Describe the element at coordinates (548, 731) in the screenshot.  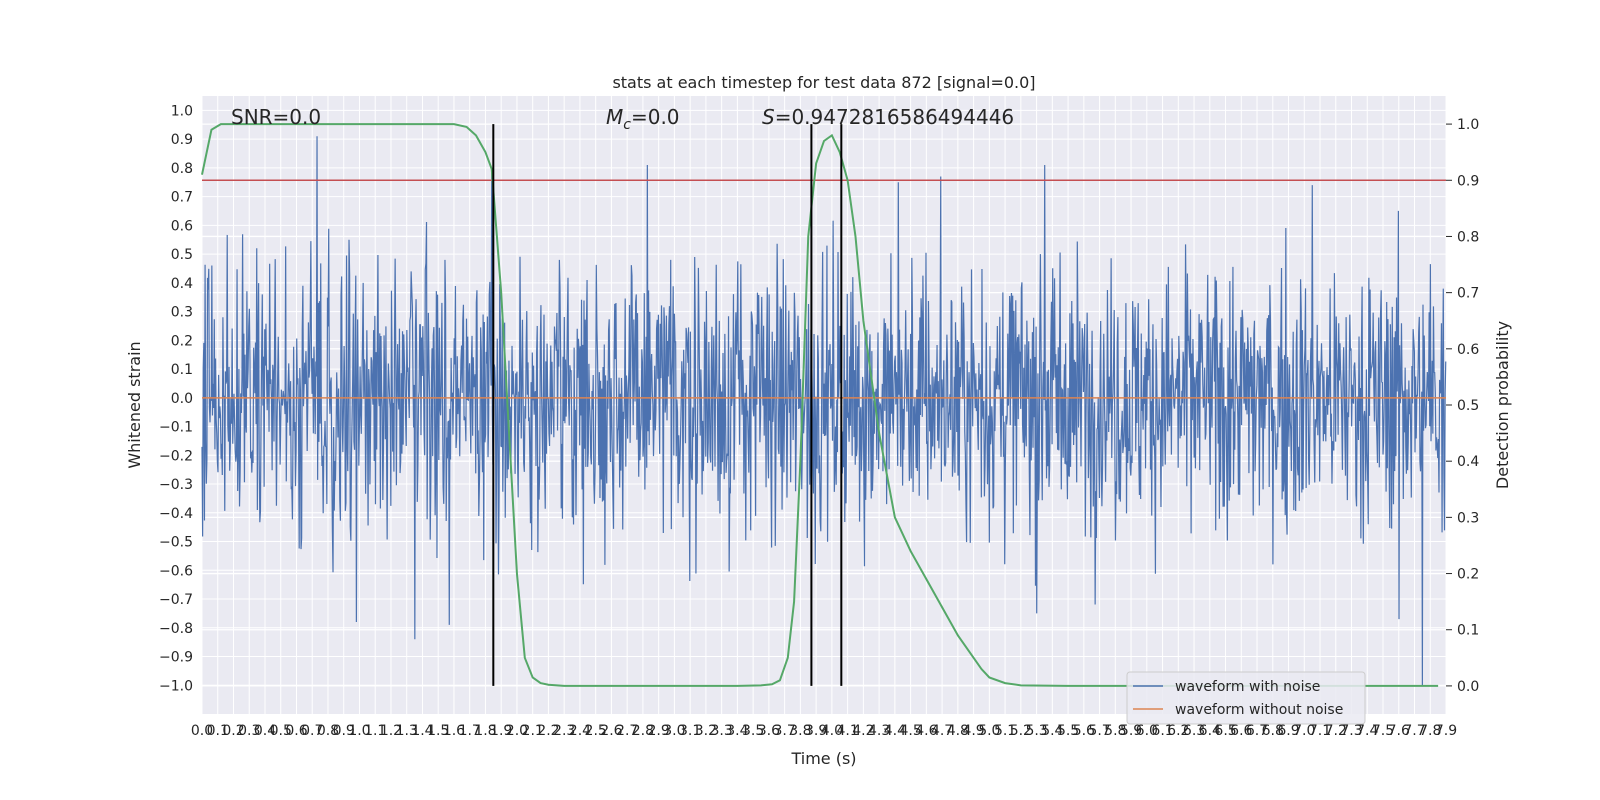
I see `x-tick-label: 2.2` at that location.